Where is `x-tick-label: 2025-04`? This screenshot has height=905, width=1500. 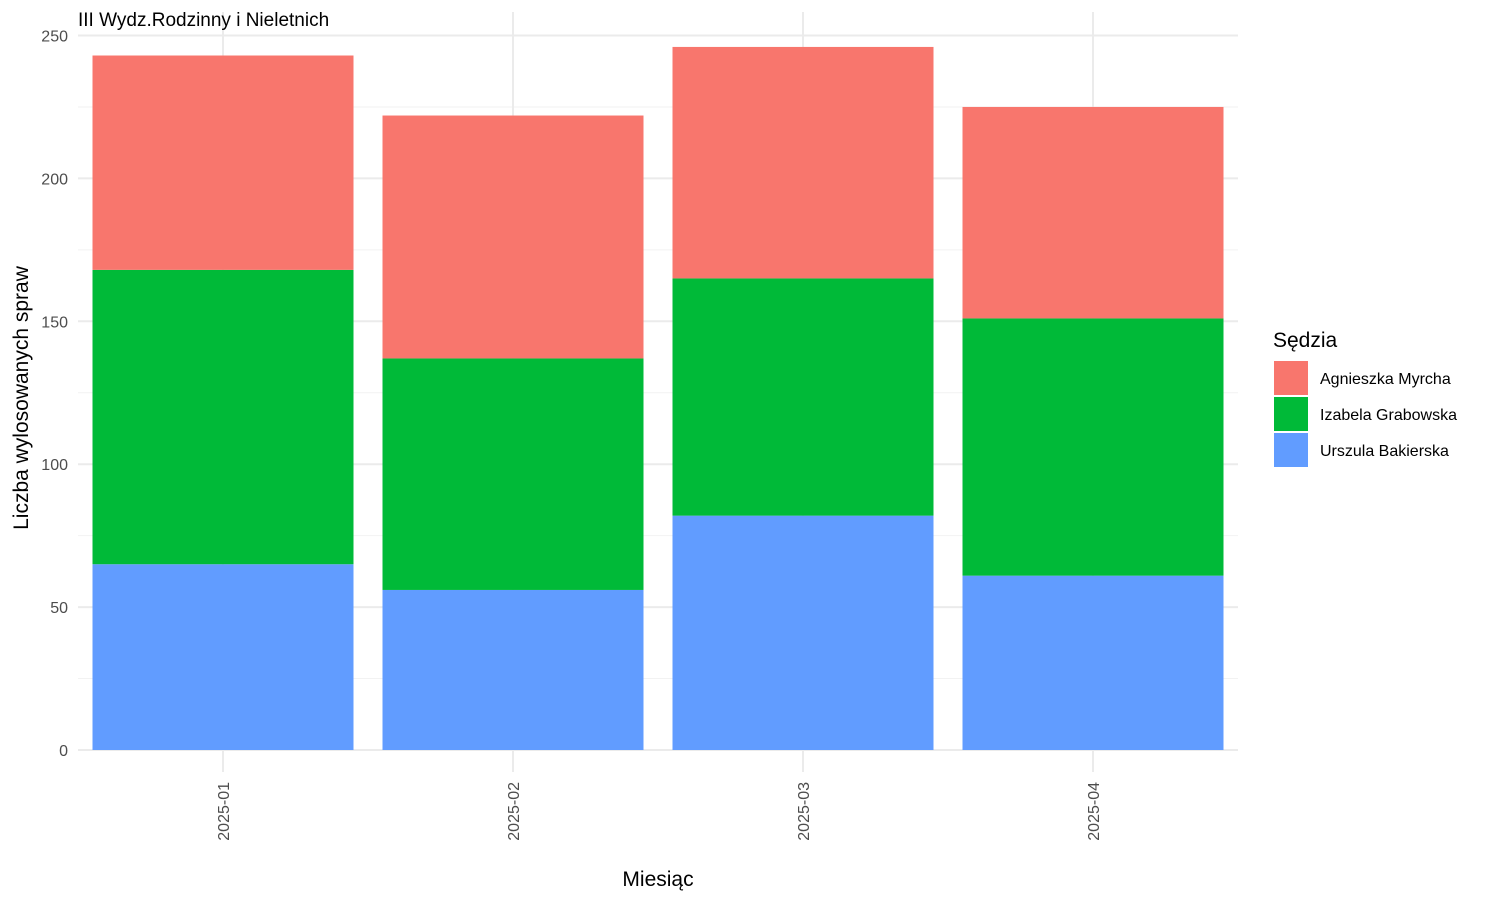
x-tick-label: 2025-04 is located at coordinates (1094, 811).